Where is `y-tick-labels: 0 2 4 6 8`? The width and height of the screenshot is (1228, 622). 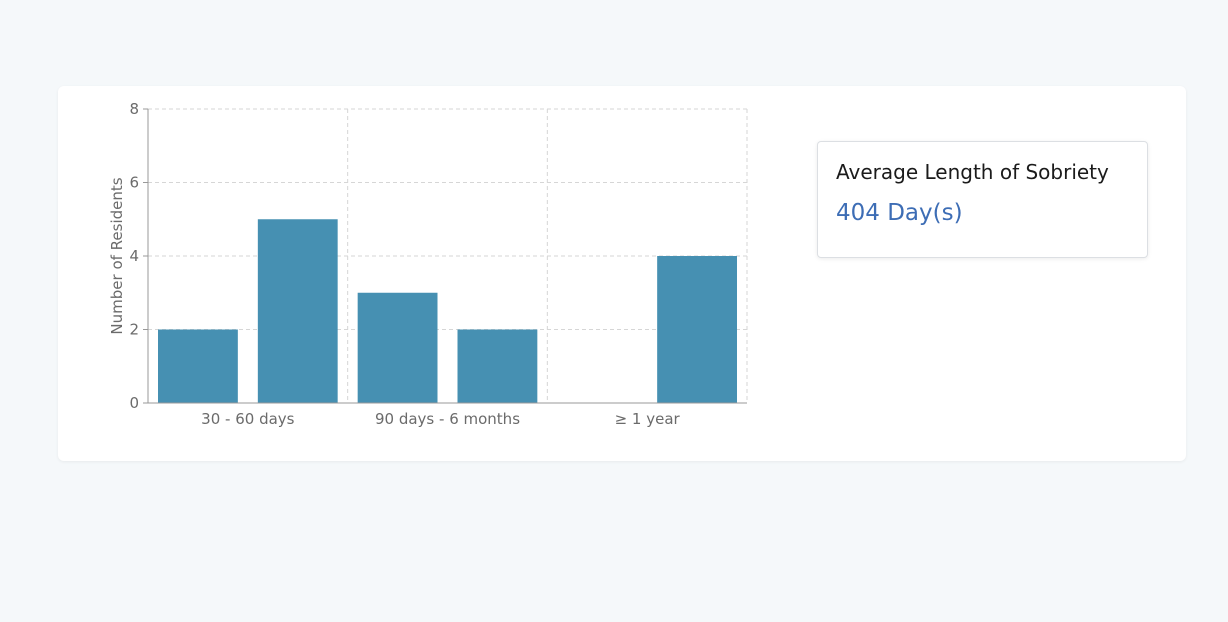
y-tick-labels: 0 2 4 6 8 is located at coordinates (134, 256).